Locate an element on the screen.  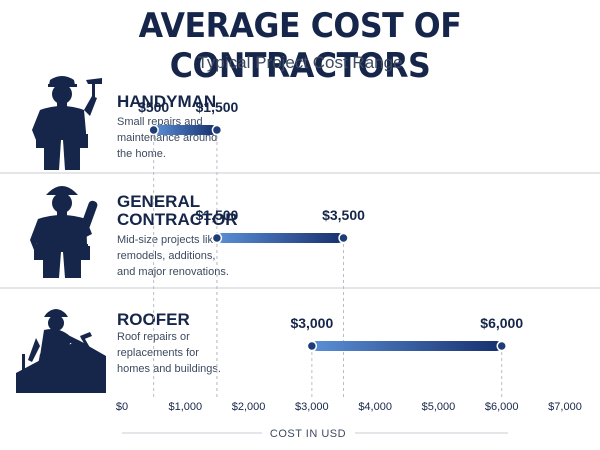
range-high-label: $3,500 is located at coordinates (343, 215).